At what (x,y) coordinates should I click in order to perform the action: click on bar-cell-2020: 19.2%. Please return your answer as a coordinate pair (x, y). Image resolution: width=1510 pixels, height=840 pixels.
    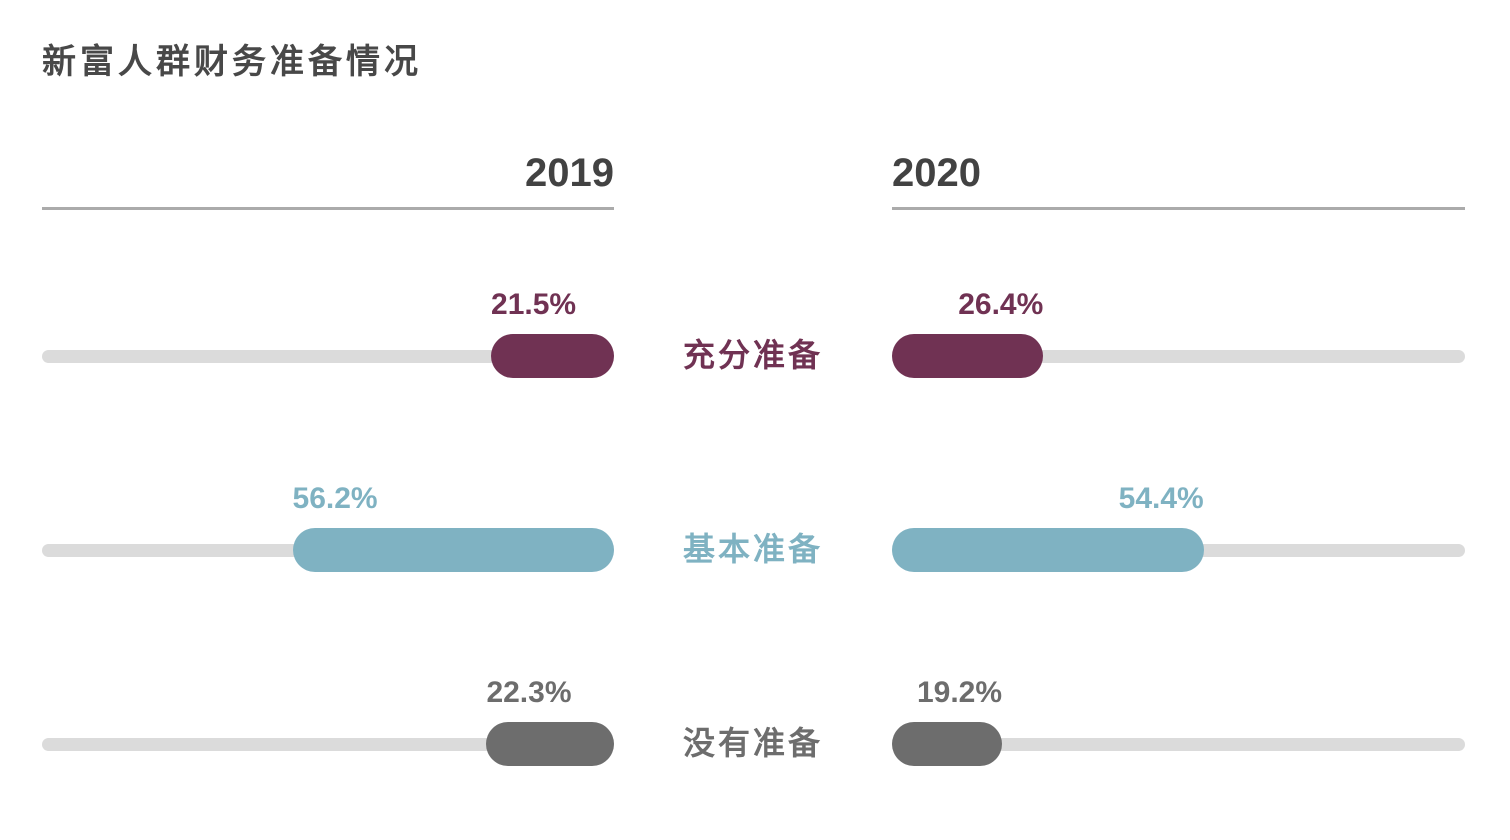
    Looking at the image, I should click on (1178, 743).